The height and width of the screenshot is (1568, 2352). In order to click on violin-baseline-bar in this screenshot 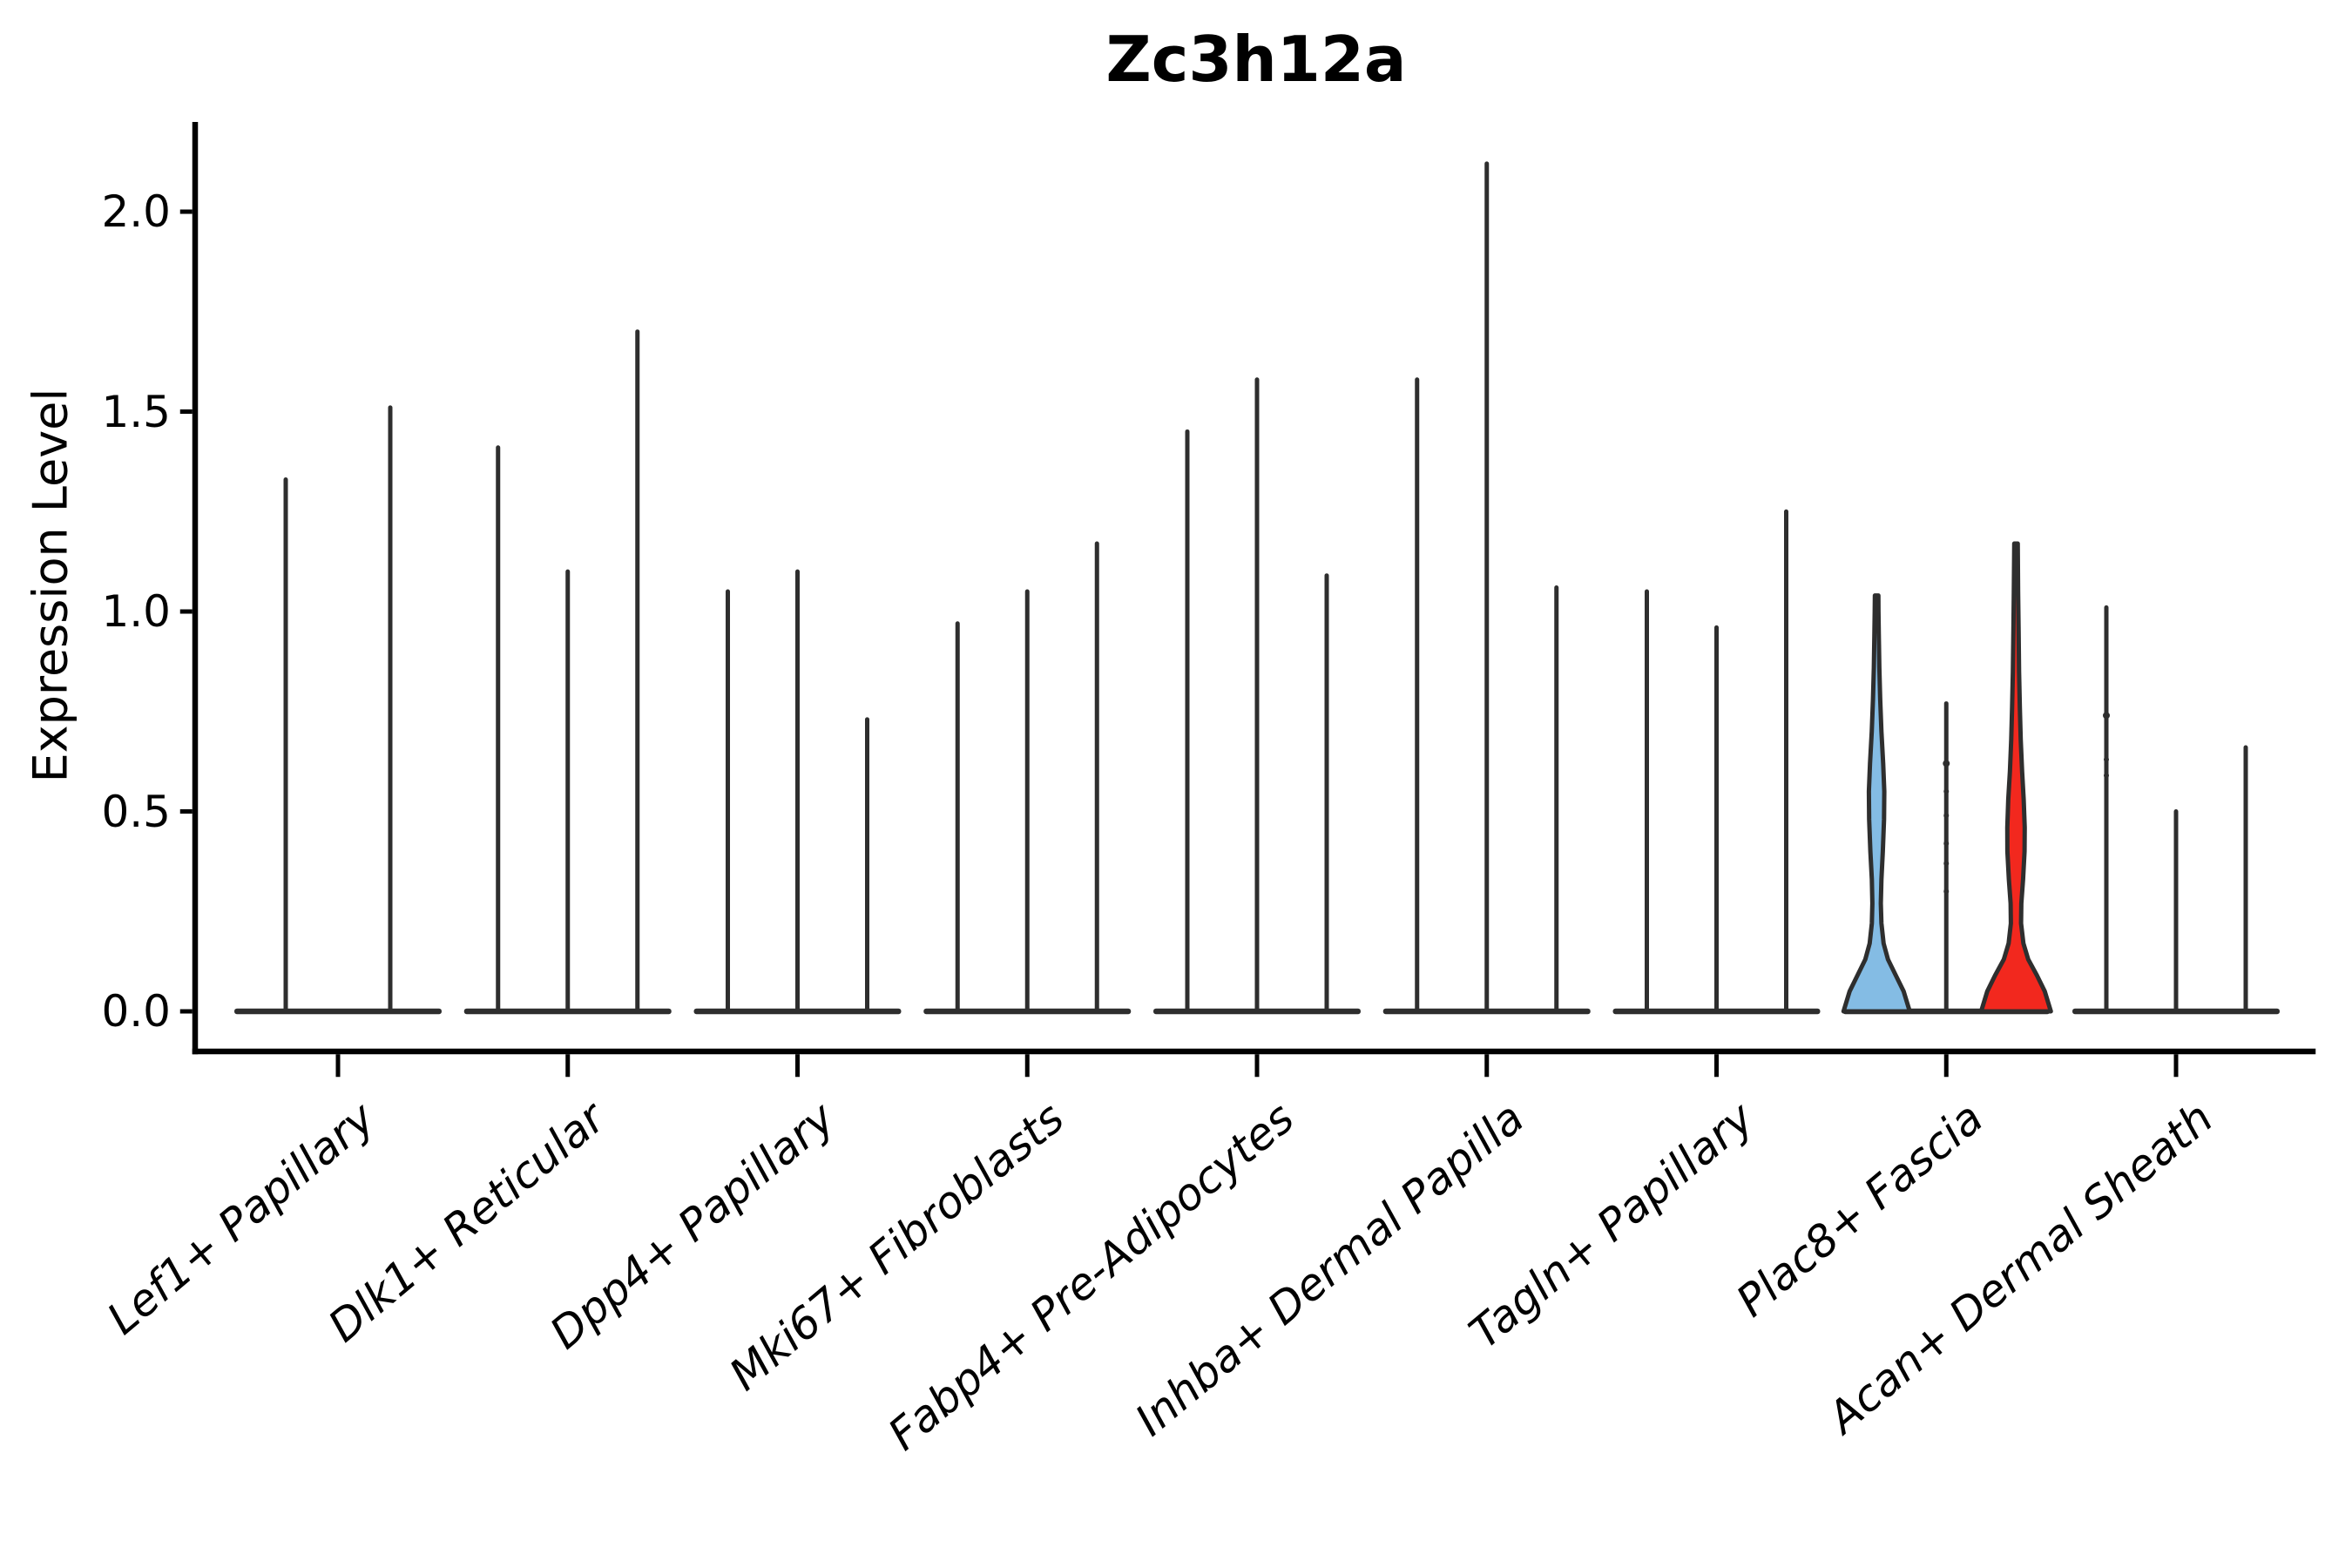, I will do `click(338, 1012)`.